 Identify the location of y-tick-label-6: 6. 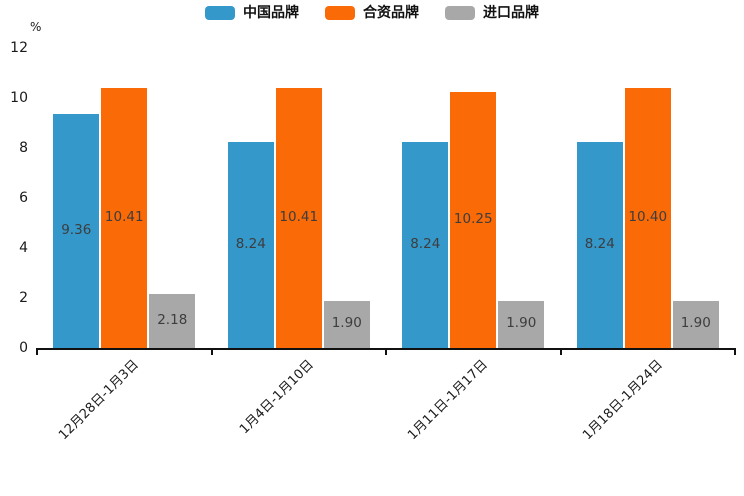
(23, 198).